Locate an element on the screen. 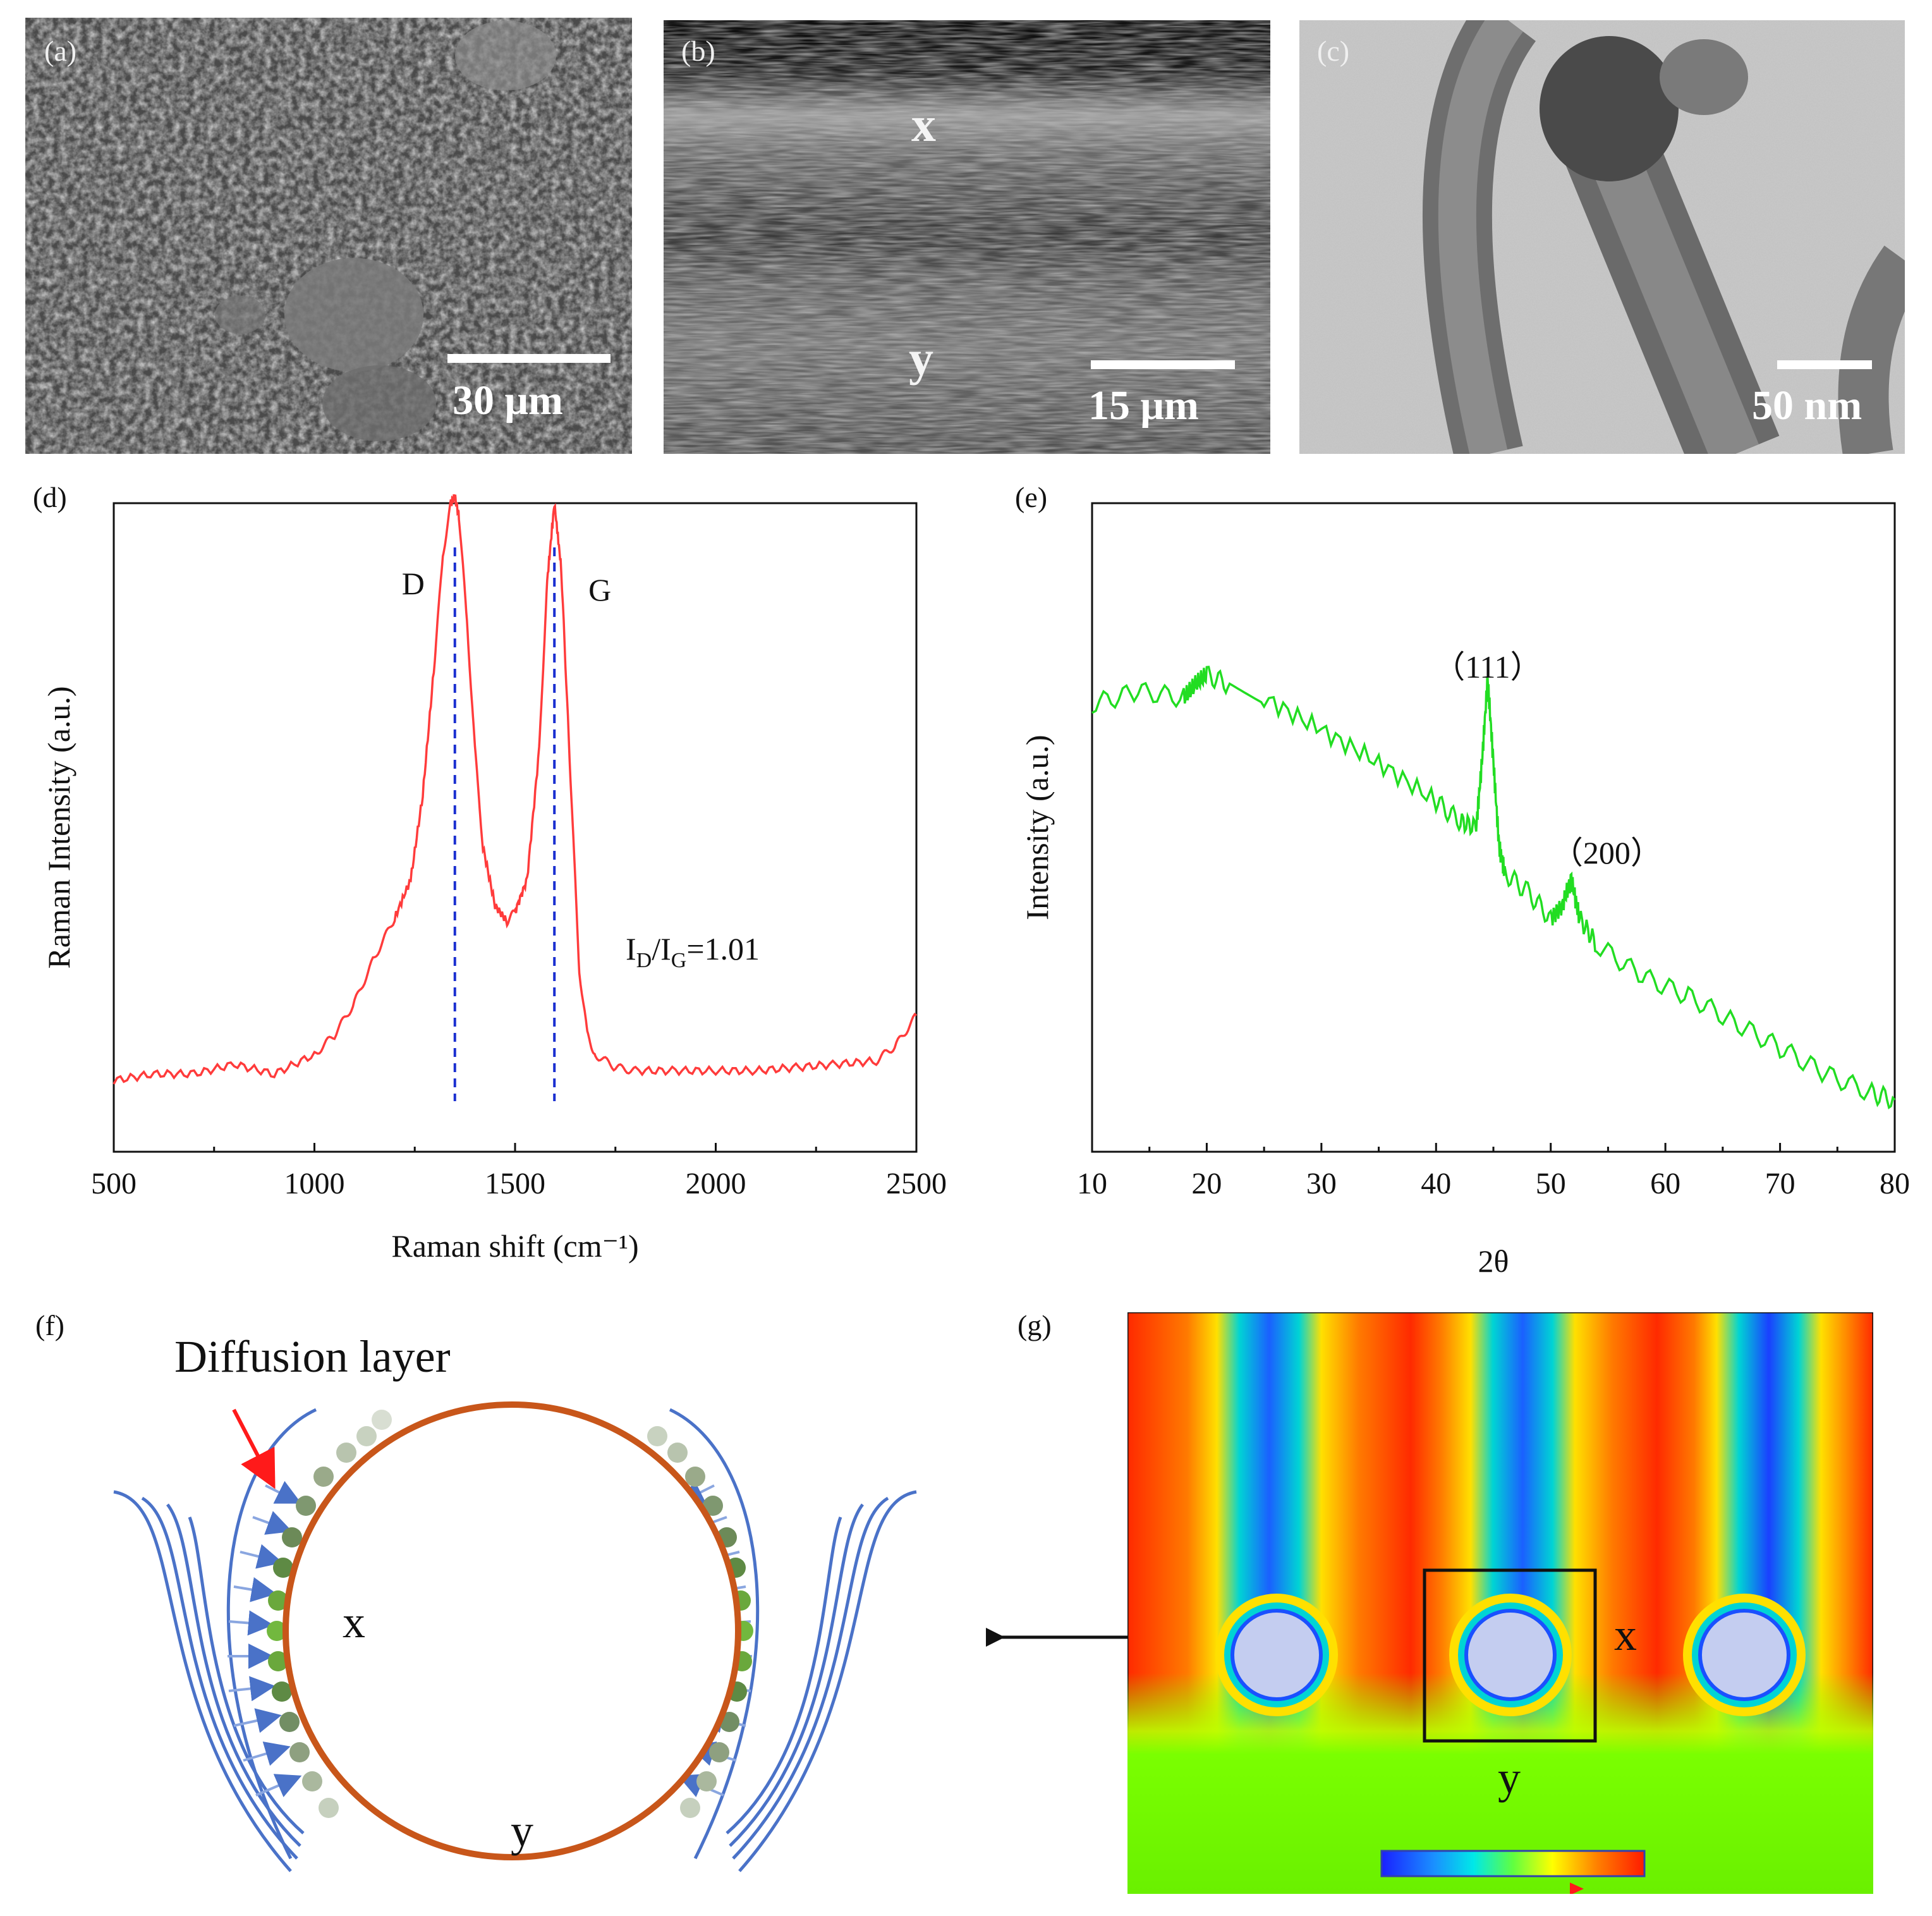  zoom-box is located at coordinates (1510, 1655).